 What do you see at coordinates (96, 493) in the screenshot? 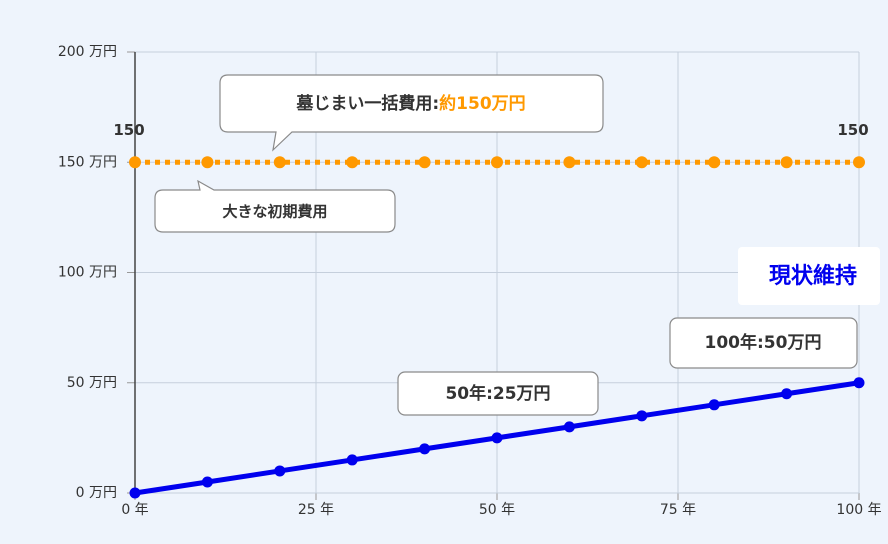
I see `y-tick-label: 0 万円` at bounding box center [96, 493].